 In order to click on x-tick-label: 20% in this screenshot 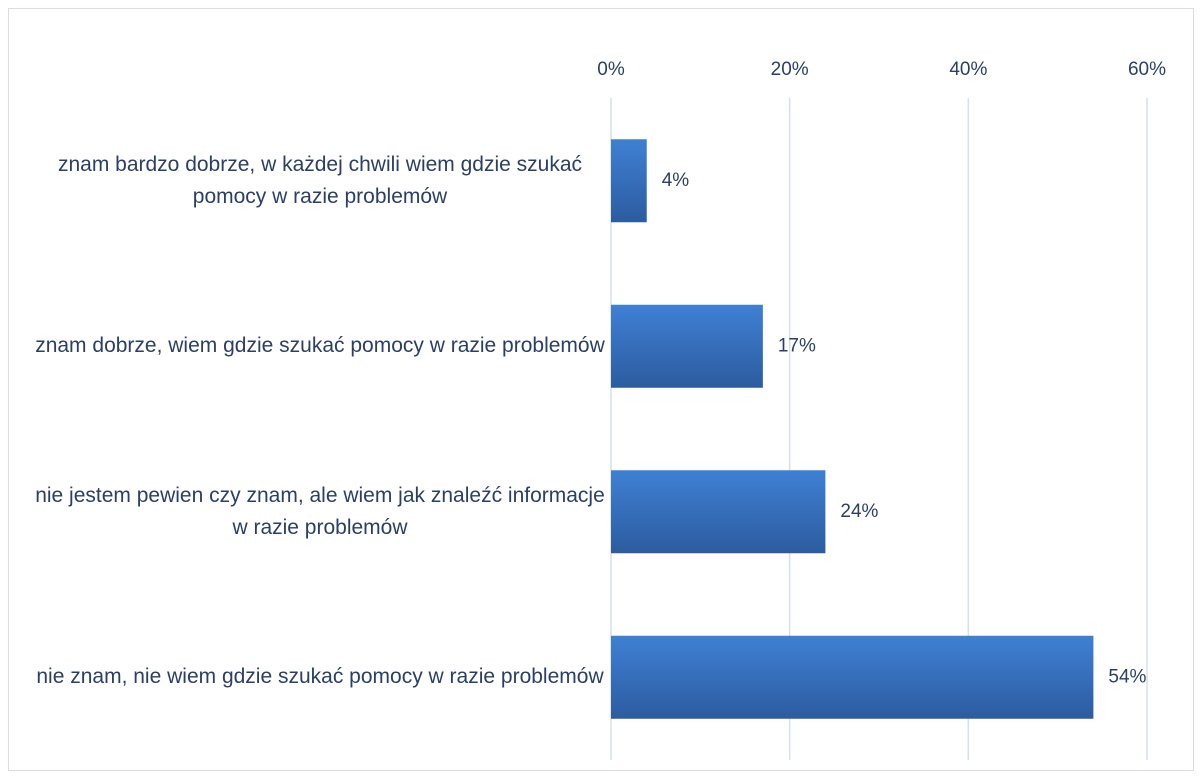, I will do `click(790, 69)`.